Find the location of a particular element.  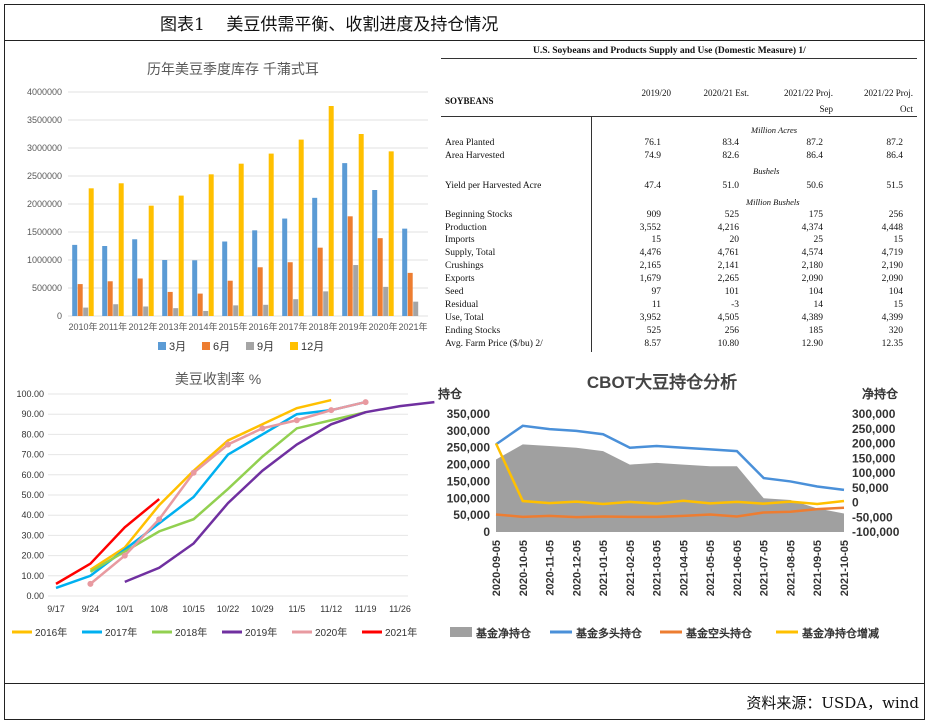

legend-label: 基金多头持仓 is located at coordinates (609, 633).